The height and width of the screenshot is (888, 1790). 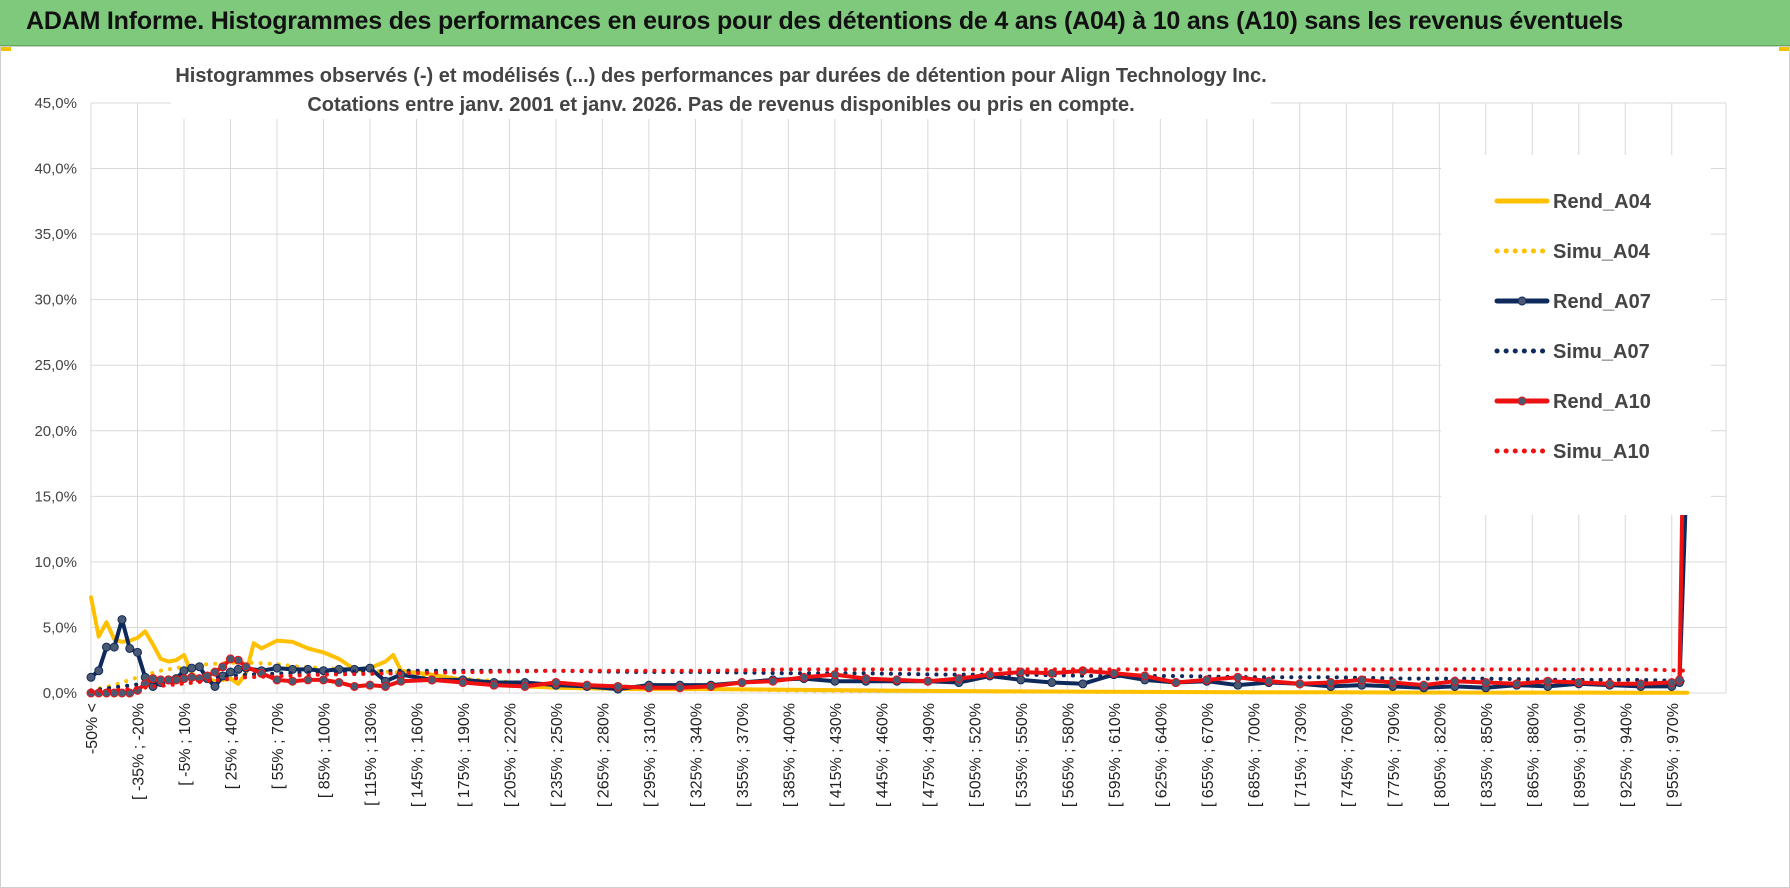 I want to click on legend-label-Rend_A07: Rend_A07, so click(x=1602, y=302).